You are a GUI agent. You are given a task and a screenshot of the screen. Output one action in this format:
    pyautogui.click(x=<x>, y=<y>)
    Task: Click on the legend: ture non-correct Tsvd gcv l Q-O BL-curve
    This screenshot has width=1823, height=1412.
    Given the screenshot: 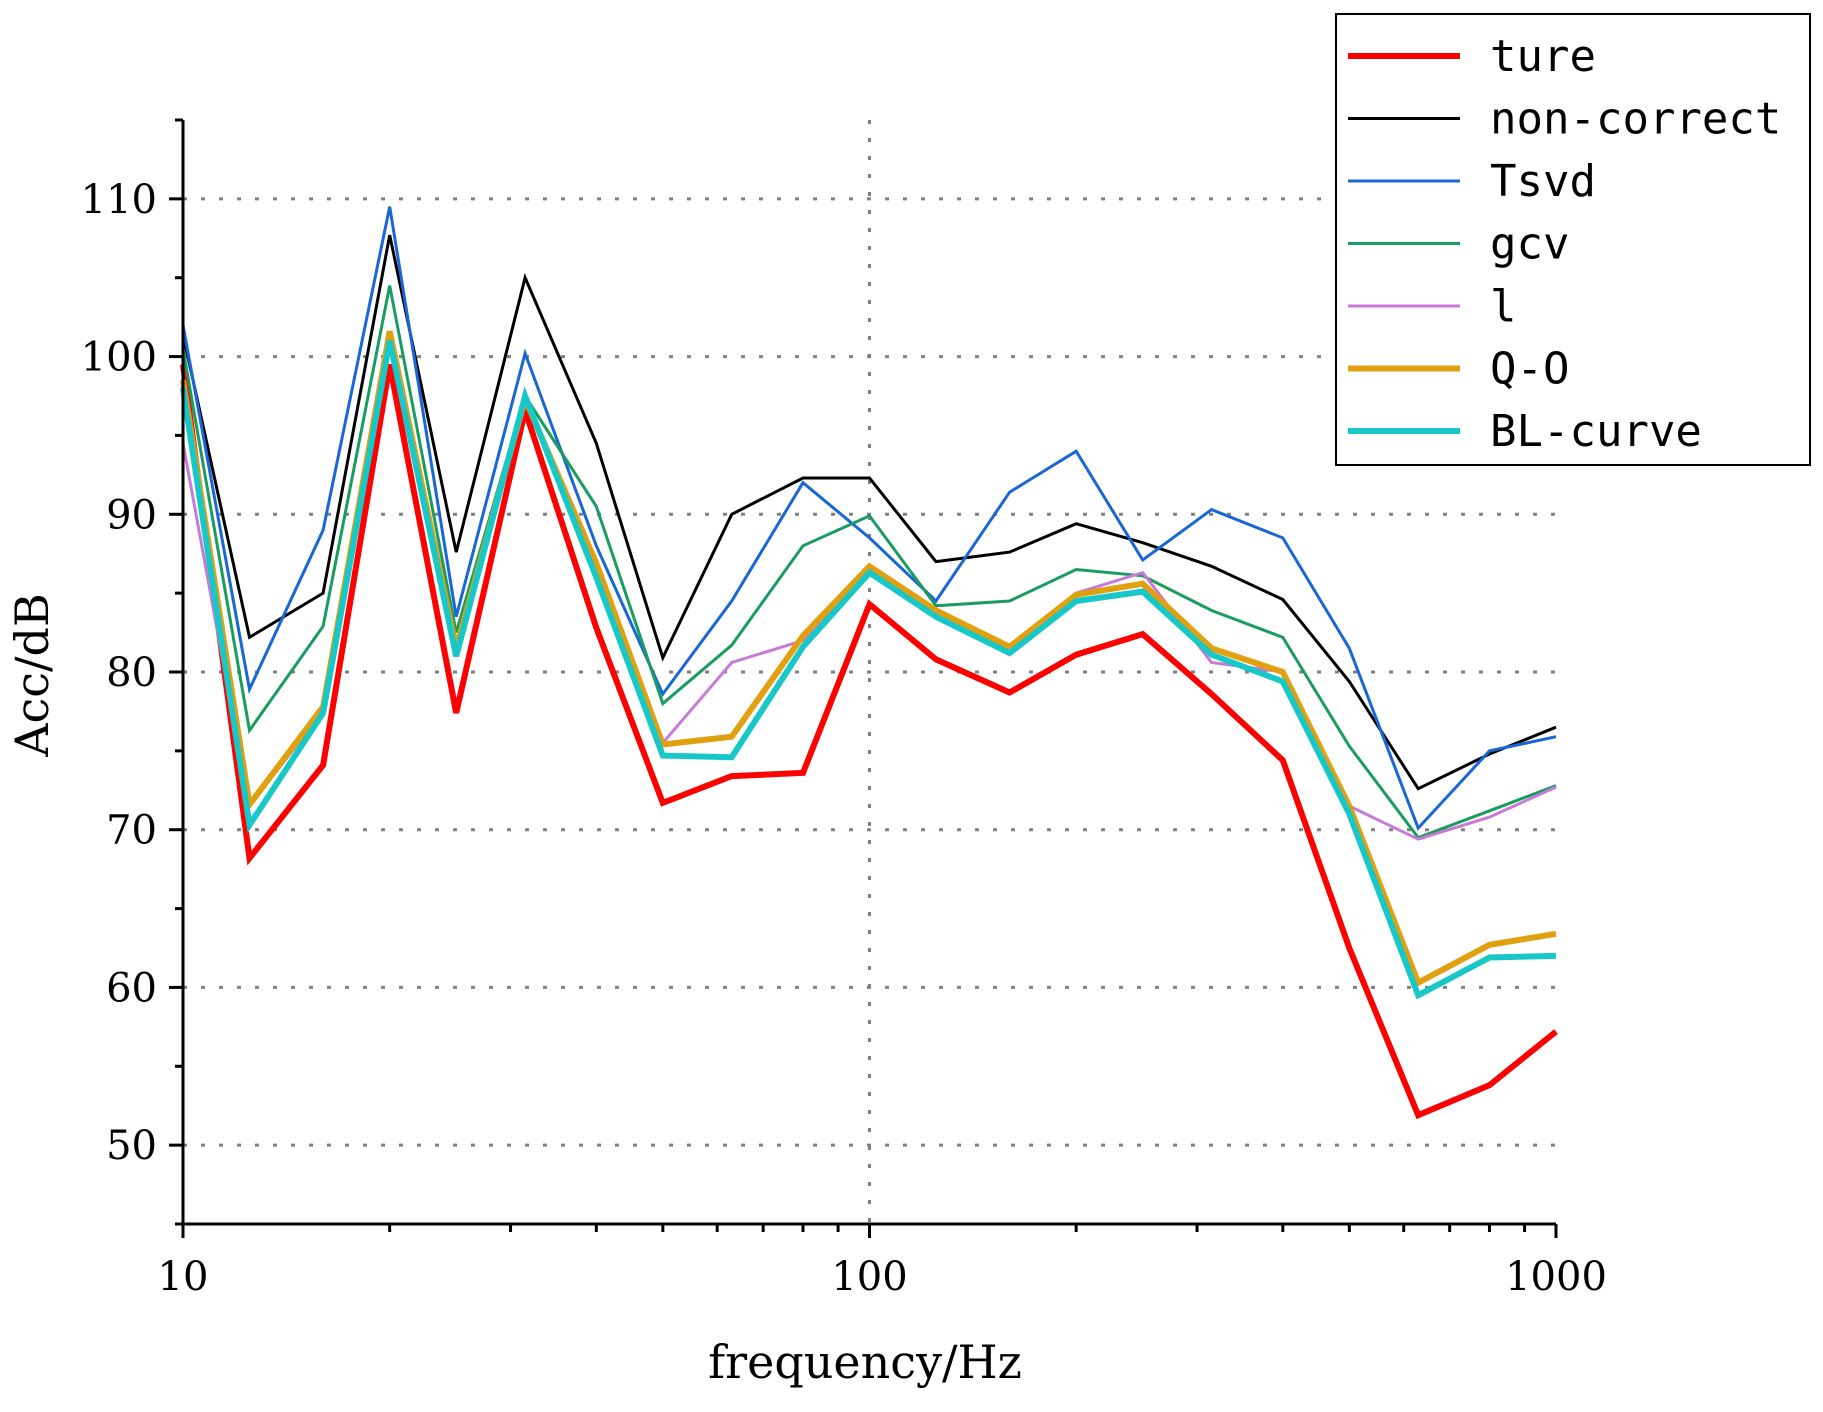 What is the action you would take?
    pyautogui.click(x=1573, y=239)
    